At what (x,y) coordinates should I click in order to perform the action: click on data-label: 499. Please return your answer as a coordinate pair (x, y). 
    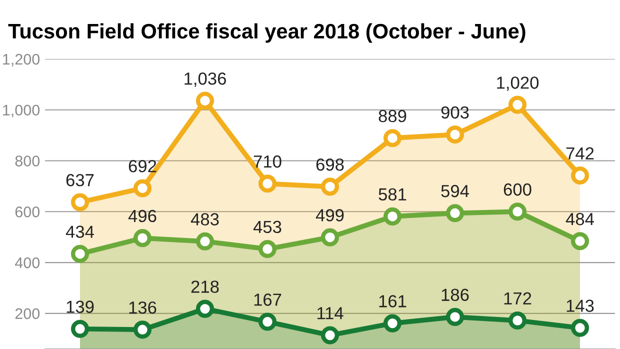
    Looking at the image, I should click on (330, 215).